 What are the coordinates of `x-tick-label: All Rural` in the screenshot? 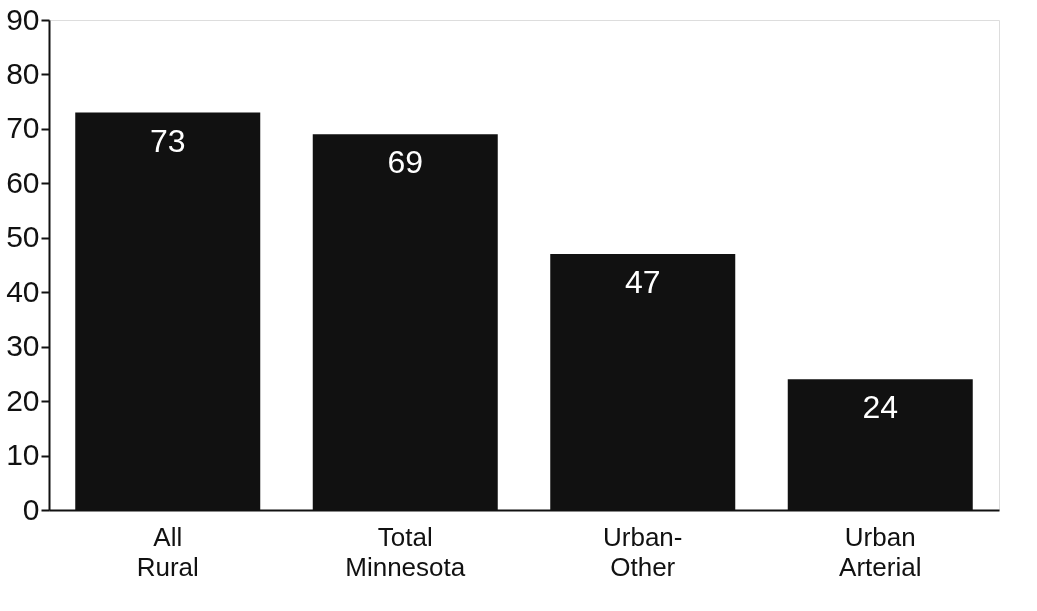 It's located at (167, 551).